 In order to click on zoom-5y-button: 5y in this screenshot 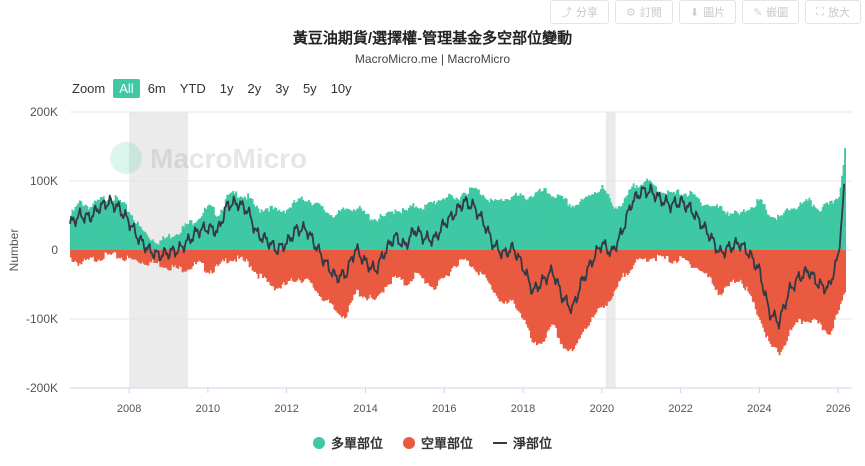, I will do `click(309, 88)`.